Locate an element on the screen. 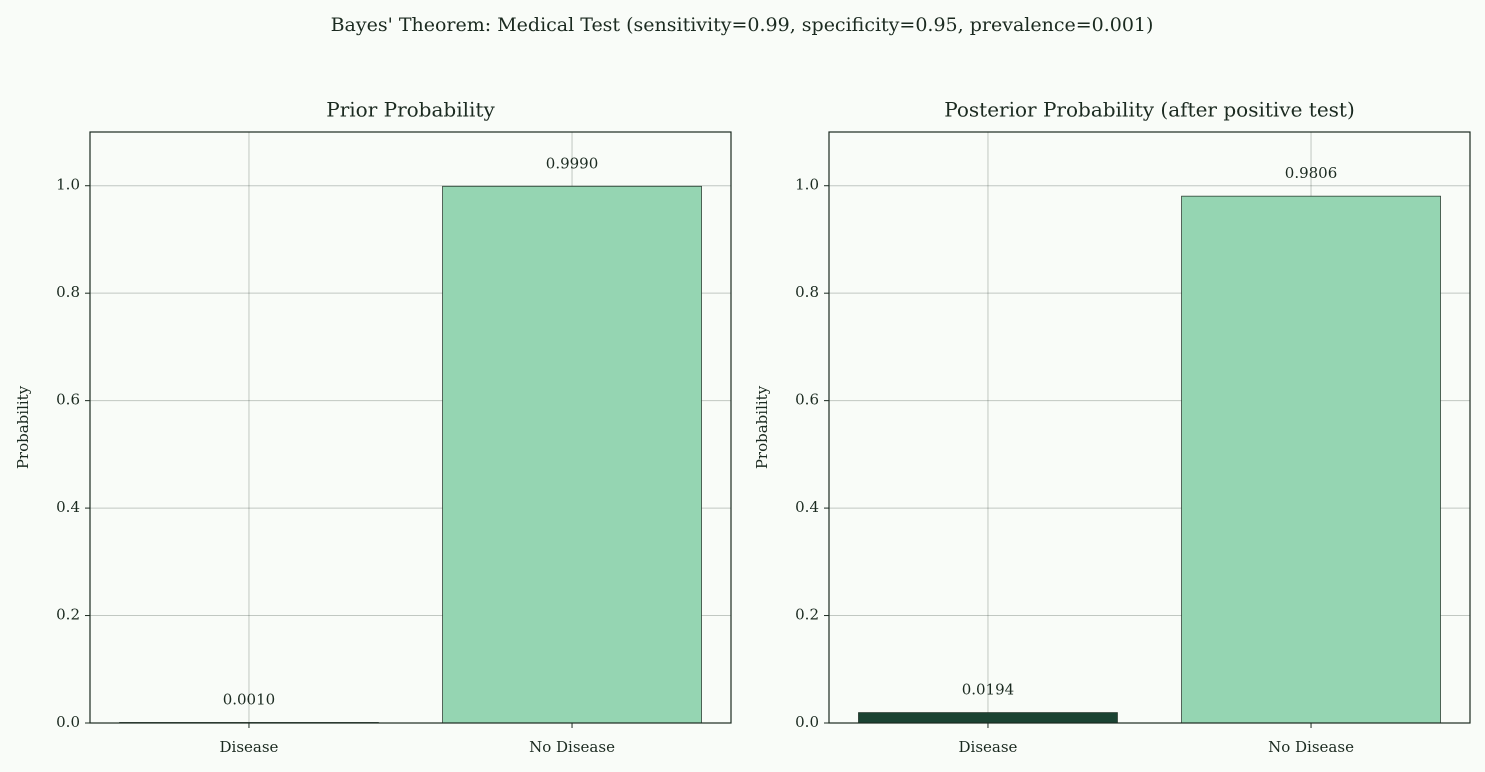 The image size is (1485, 772). axes-title: Prior Probability is located at coordinates (410, 110).